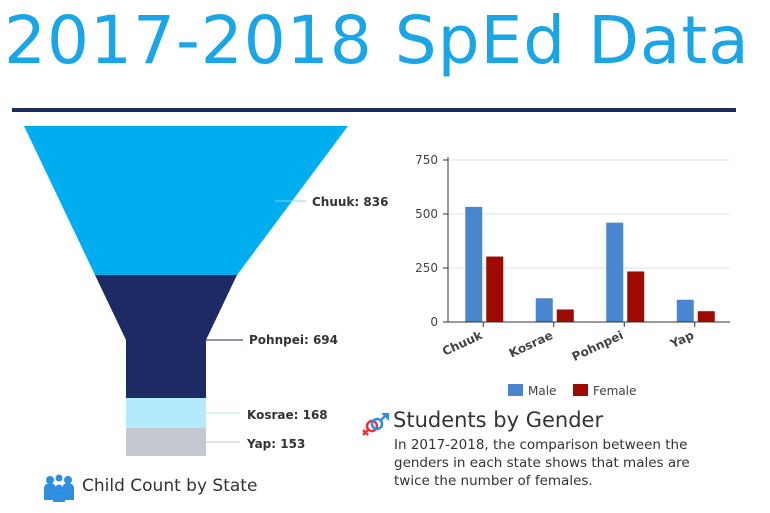 Image resolution: width=770 pixels, height=513 pixels. I want to click on funnel-stage-pohnpei, so click(166, 336).